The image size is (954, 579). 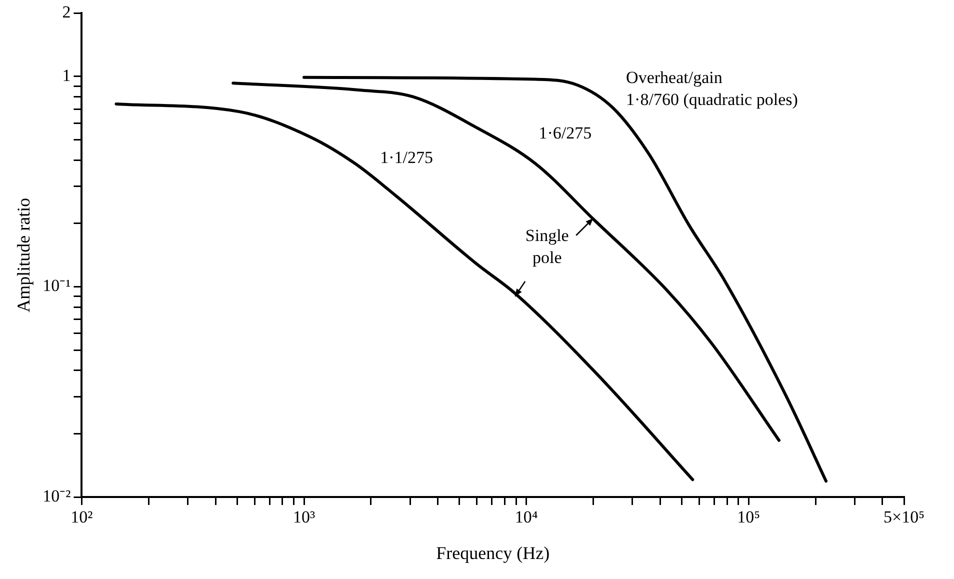 I want to click on x-axis-title: Frequency (Hz), so click(x=493, y=552).